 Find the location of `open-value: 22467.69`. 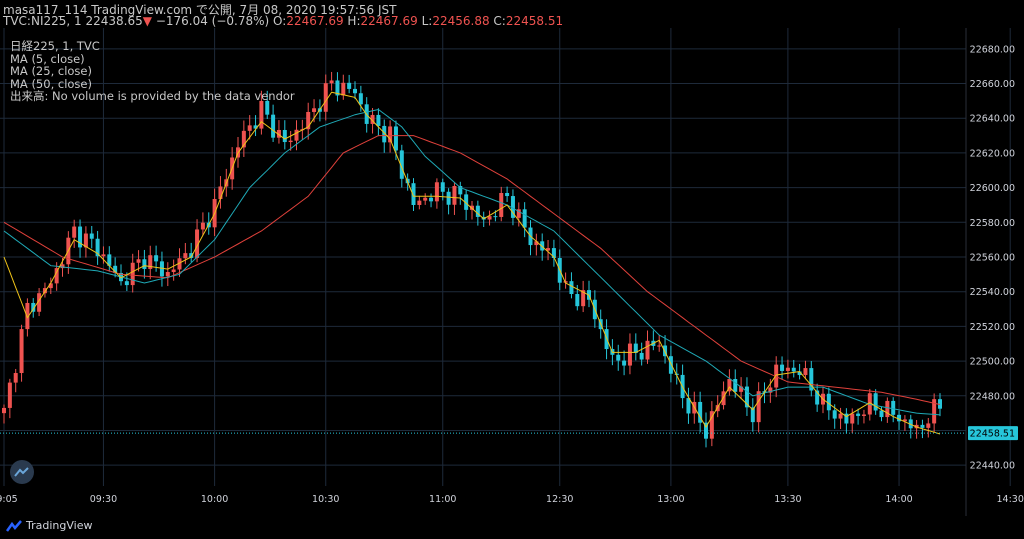

open-value: 22467.69 is located at coordinates (315, 21).